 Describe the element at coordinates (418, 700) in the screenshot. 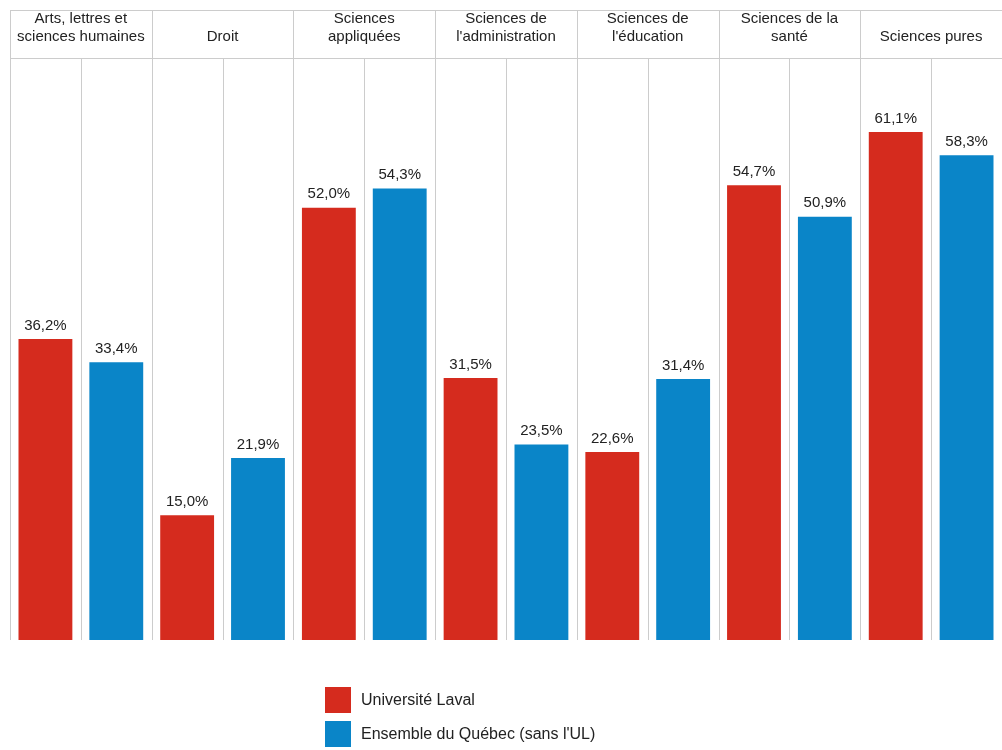

I see `legend-label: Université Laval` at that location.